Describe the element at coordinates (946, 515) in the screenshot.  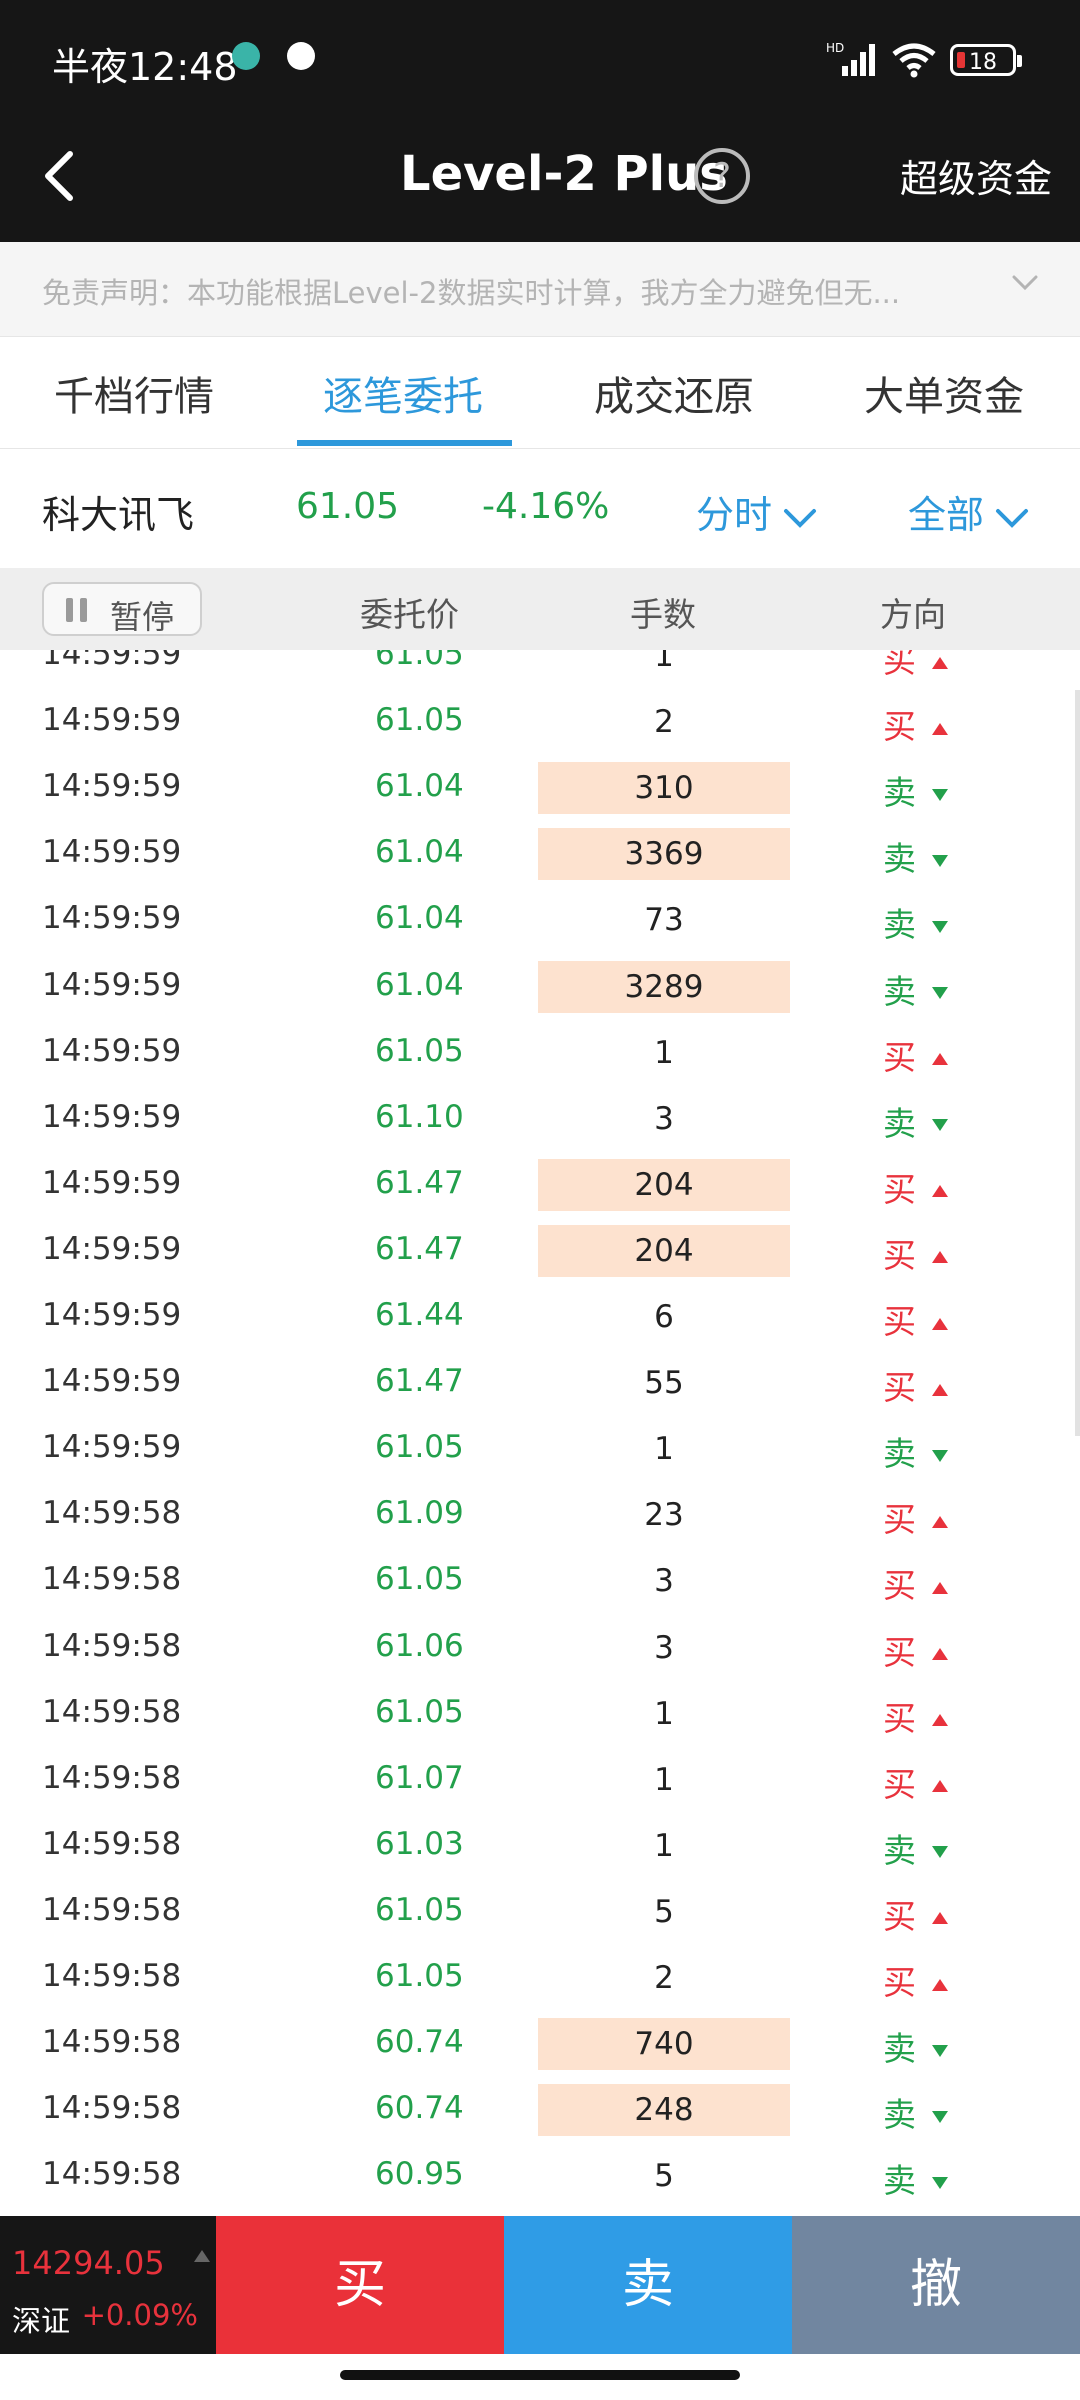
I see `filter-select-label: 全部` at that location.